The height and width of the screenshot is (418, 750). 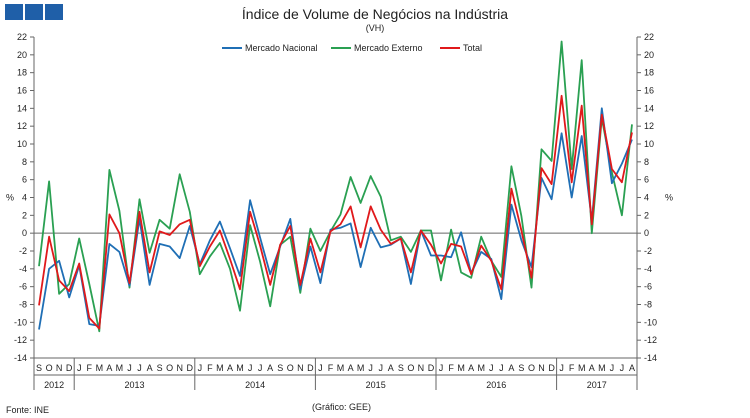 I want to click on y-tick-label-right: 4, so click(x=646, y=198).